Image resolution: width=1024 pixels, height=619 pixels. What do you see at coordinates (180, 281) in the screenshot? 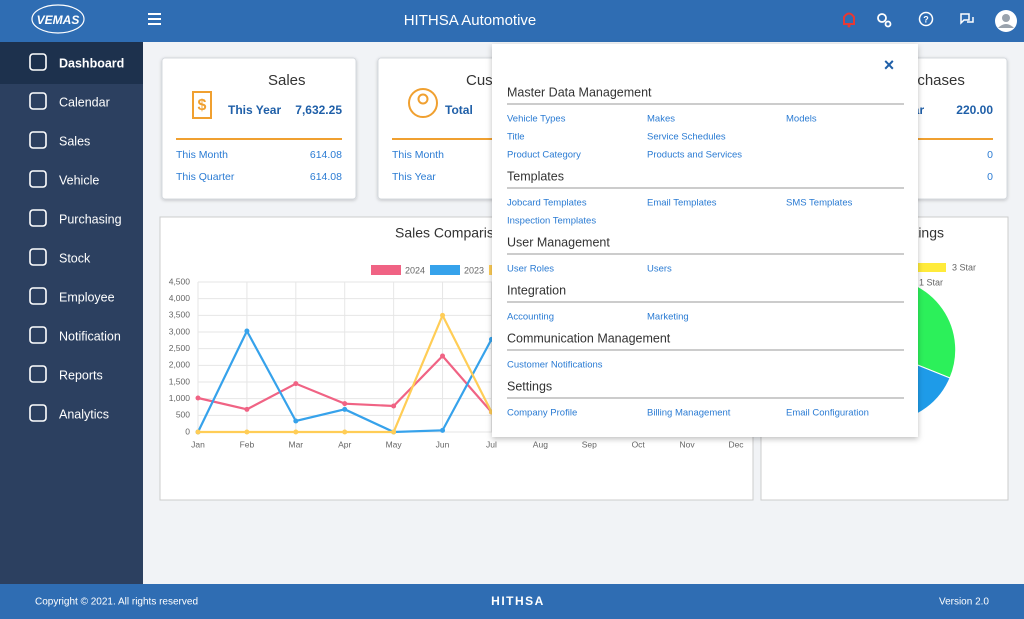
I see `y-tick-label: 4,500` at bounding box center [180, 281].